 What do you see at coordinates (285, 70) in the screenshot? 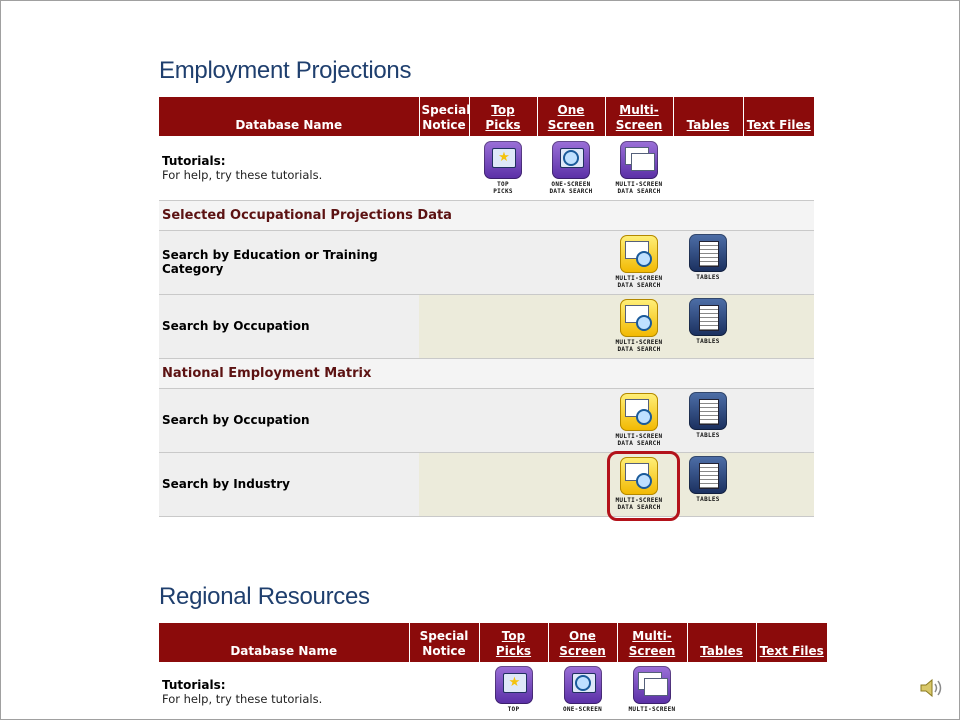
I see `employment-projections-title: Employment Projections` at bounding box center [285, 70].